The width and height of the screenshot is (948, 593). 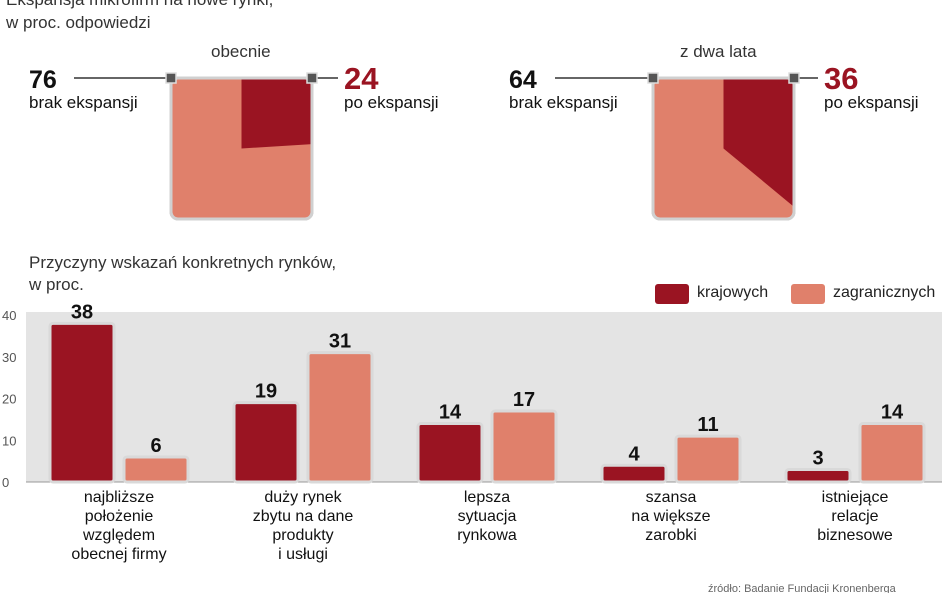 What do you see at coordinates (139, 4) in the screenshot?
I see `page-title: Ekspansja mikrofirm na nowe rynki,` at bounding box center [139, 4].